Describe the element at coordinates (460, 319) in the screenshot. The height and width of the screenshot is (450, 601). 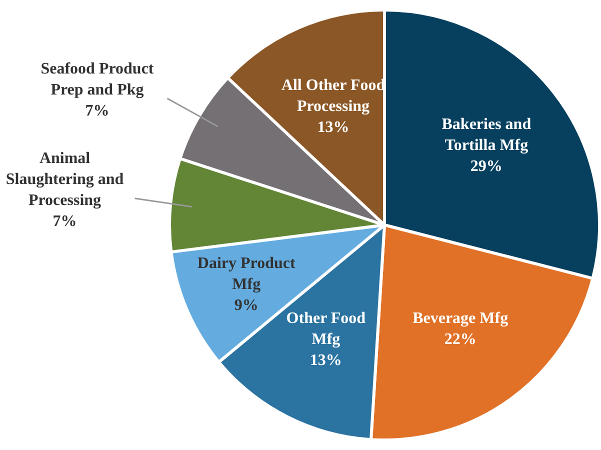
I see `slice-label: Beverage Mfg` at that location.